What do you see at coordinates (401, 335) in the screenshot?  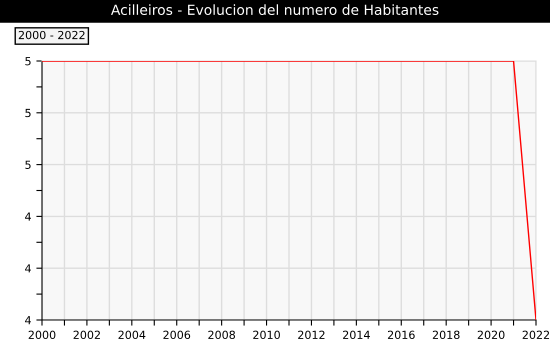 I see `x-tick-label: 2016` at bounding box center [401, 335].